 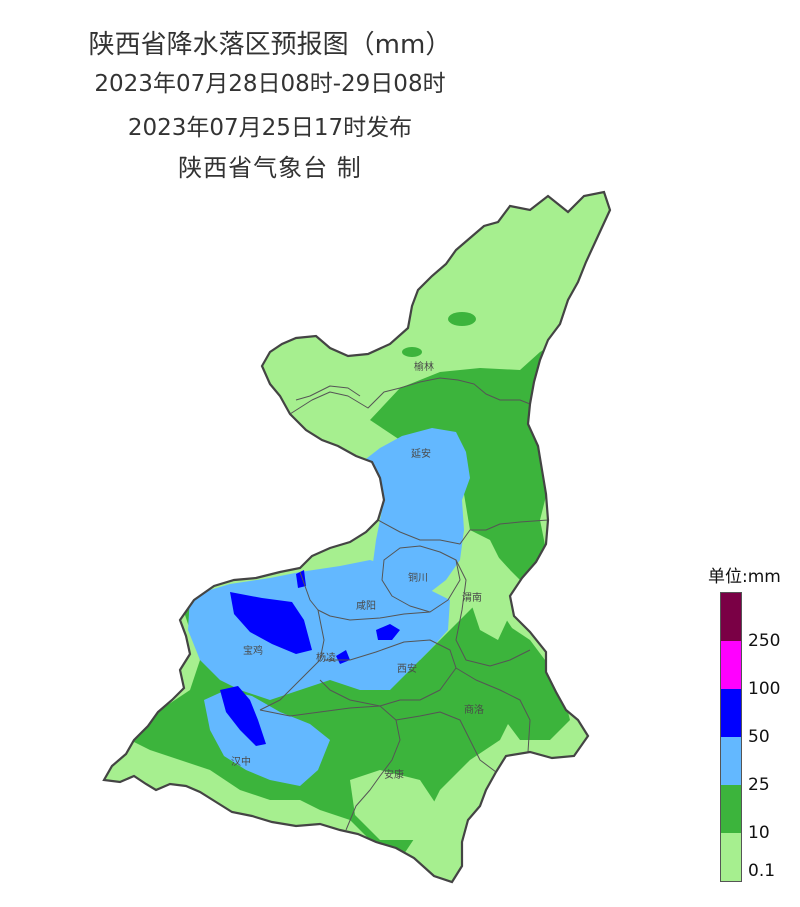 I want to click on boundary-ankang-shangluo, so click(x=446, y=742).